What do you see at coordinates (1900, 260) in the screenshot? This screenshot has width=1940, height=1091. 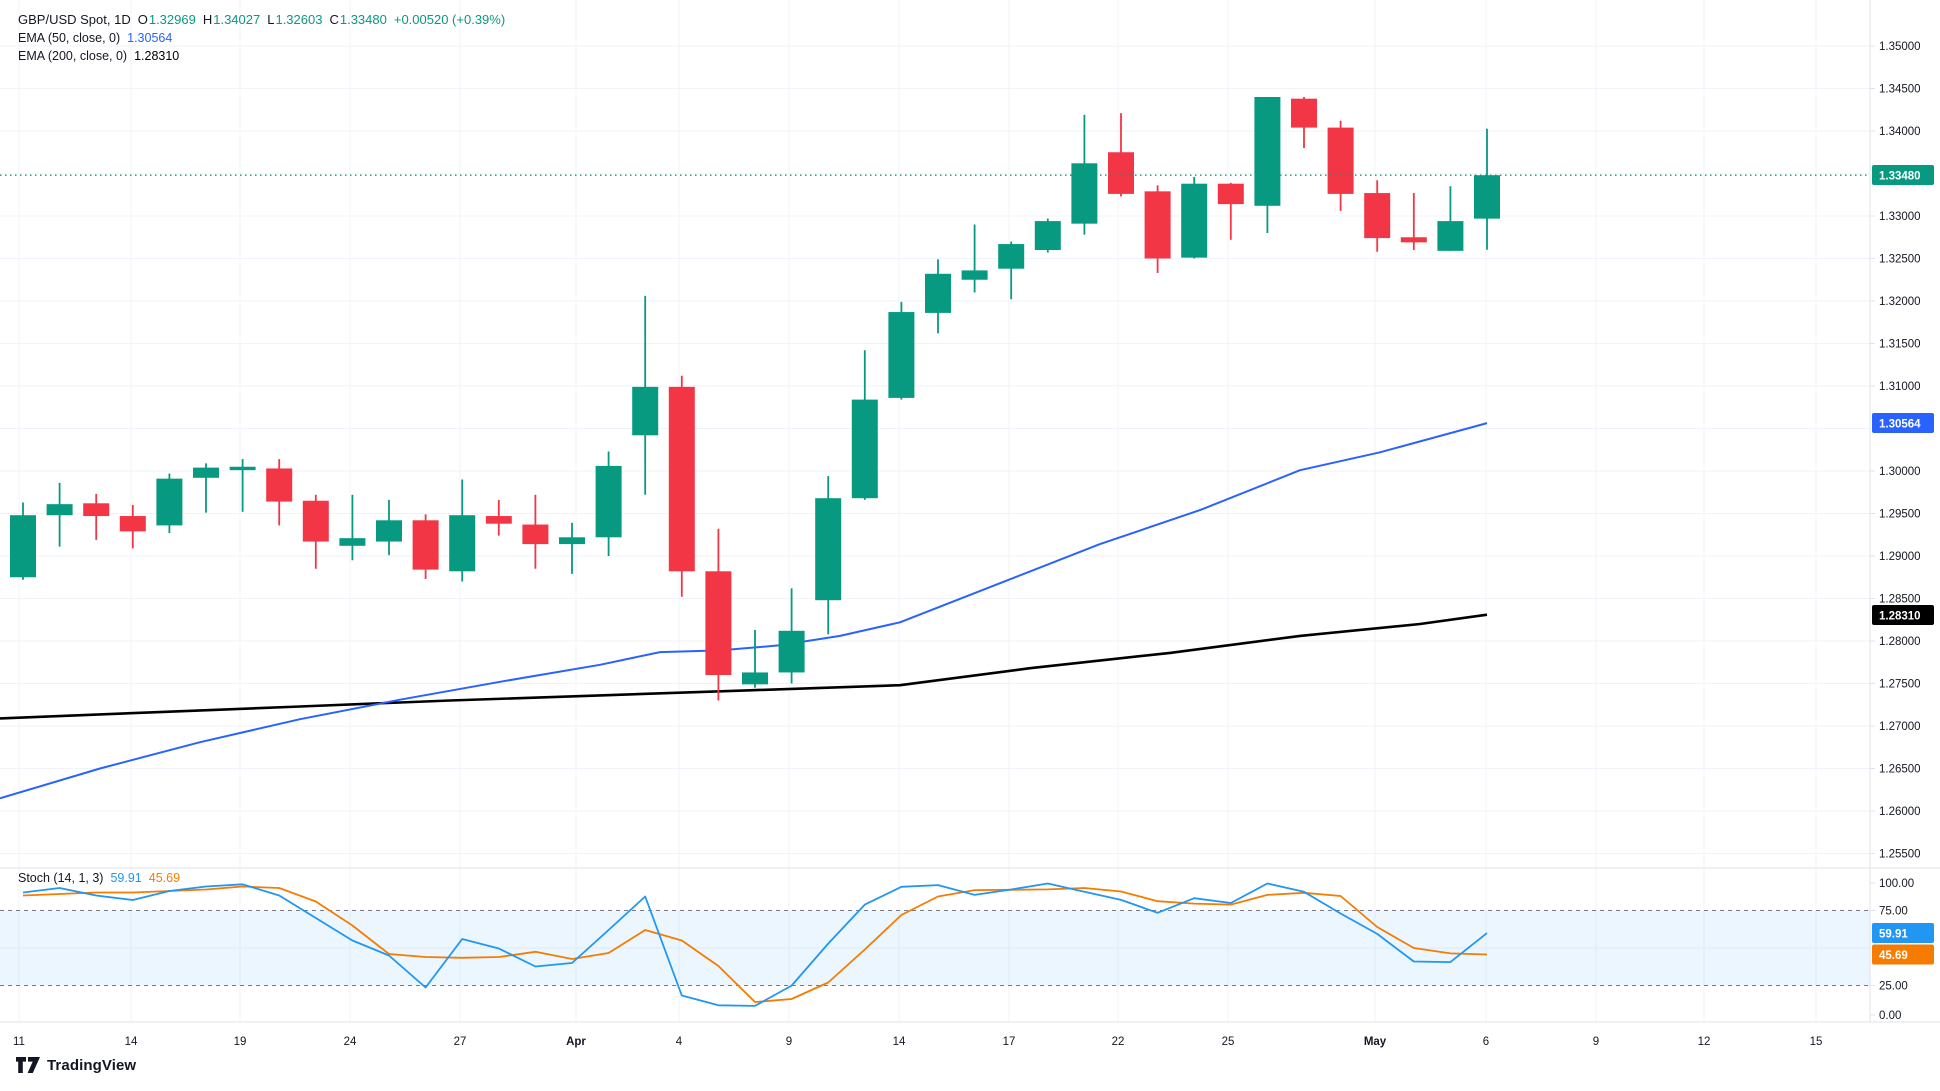 I see `price-axis-label: 1.32500` at bounding box center [1900, 260].